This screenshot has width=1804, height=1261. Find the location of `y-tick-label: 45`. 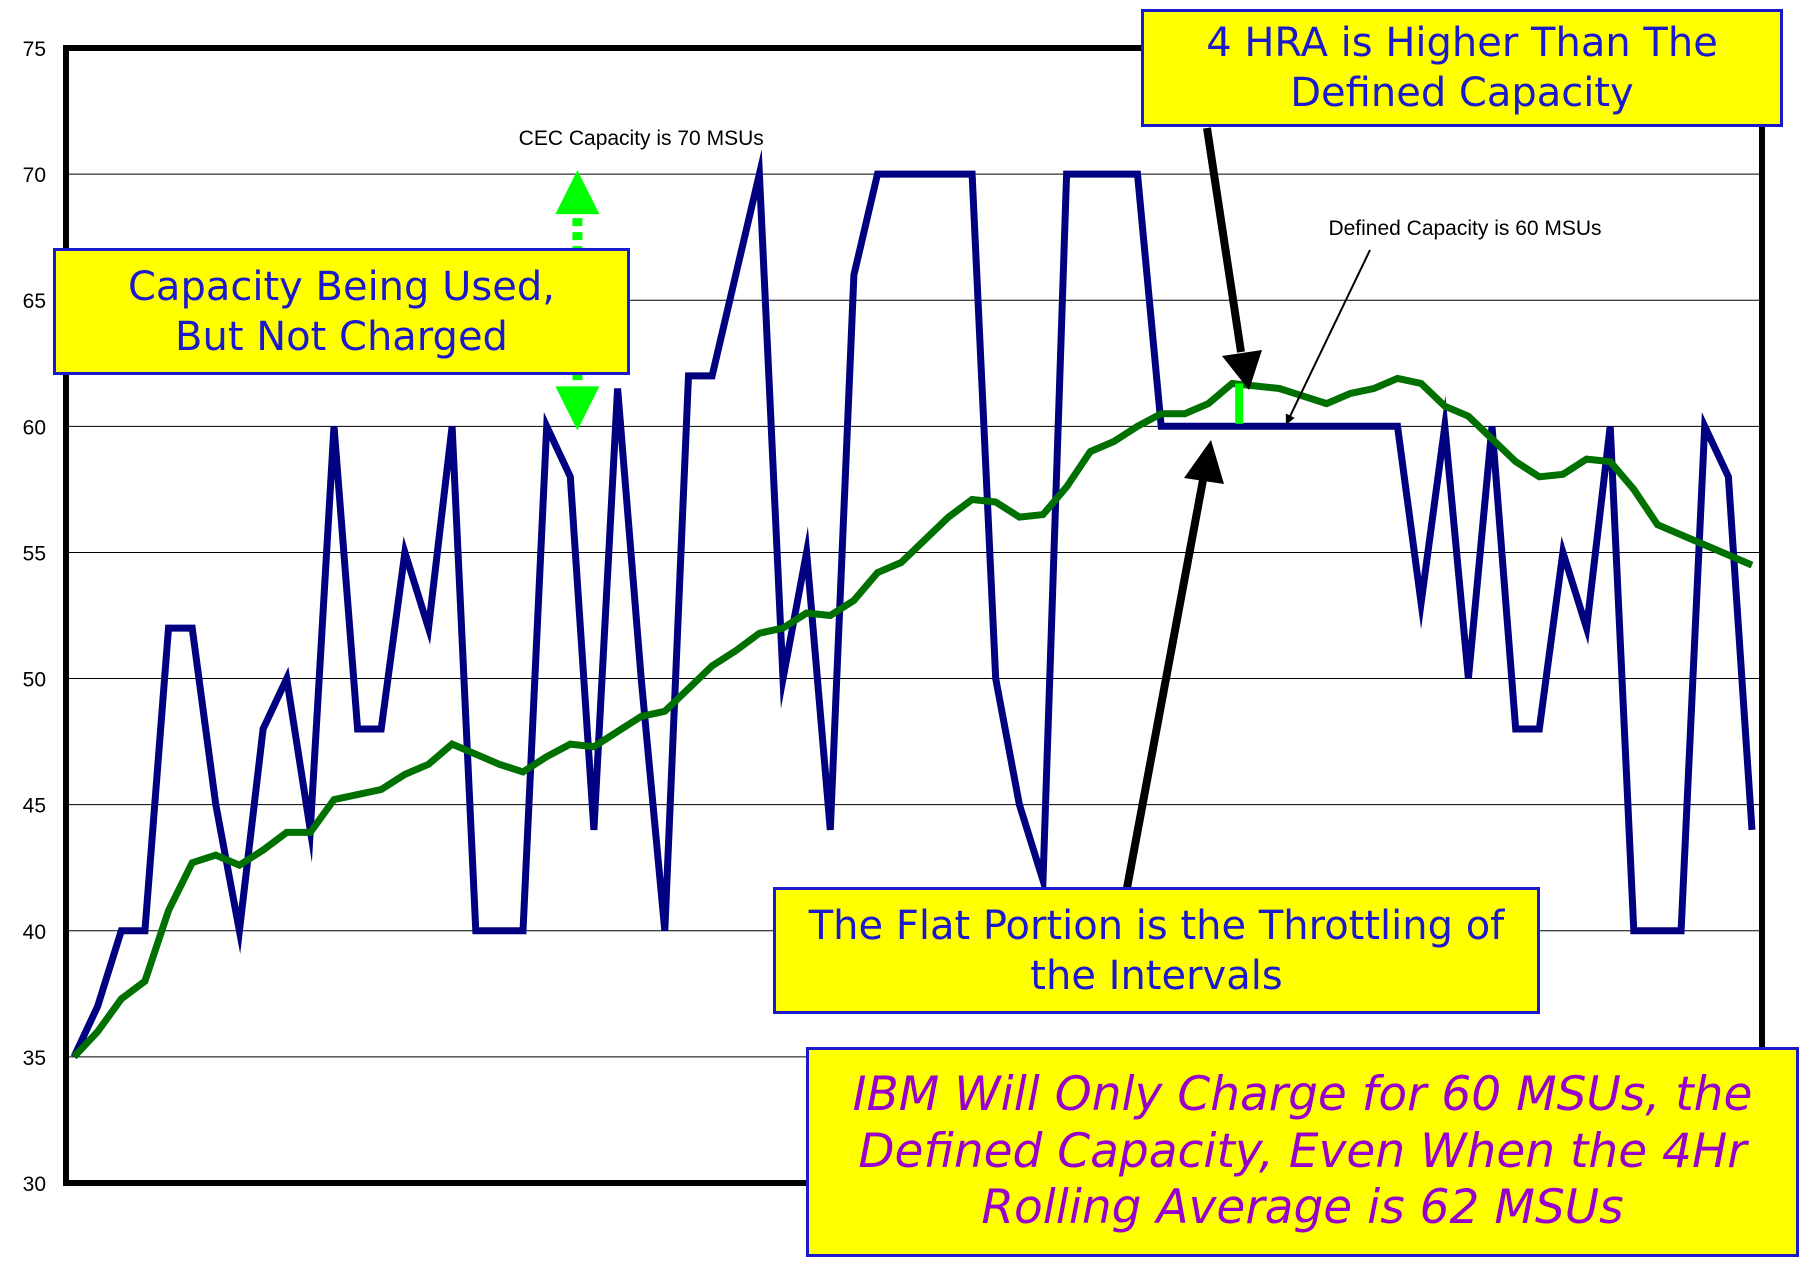

y-tick-label: 45 is located at coordinates (34, 806).